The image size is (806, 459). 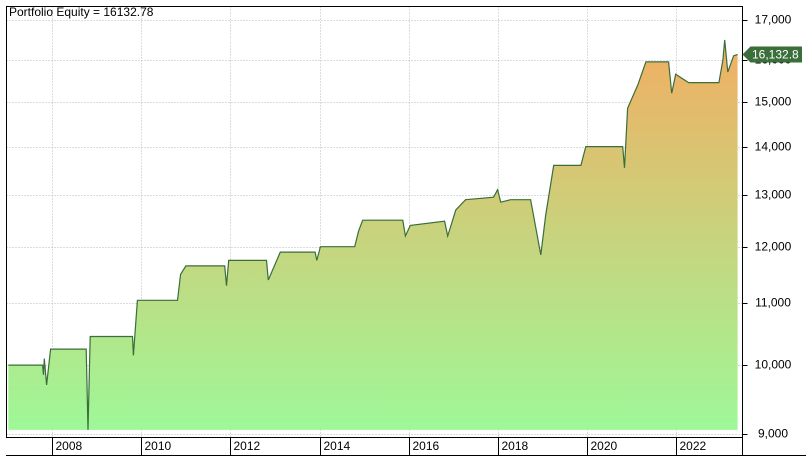 I want to click on y-tick-label: 15,000, so click(x=773, y=102).